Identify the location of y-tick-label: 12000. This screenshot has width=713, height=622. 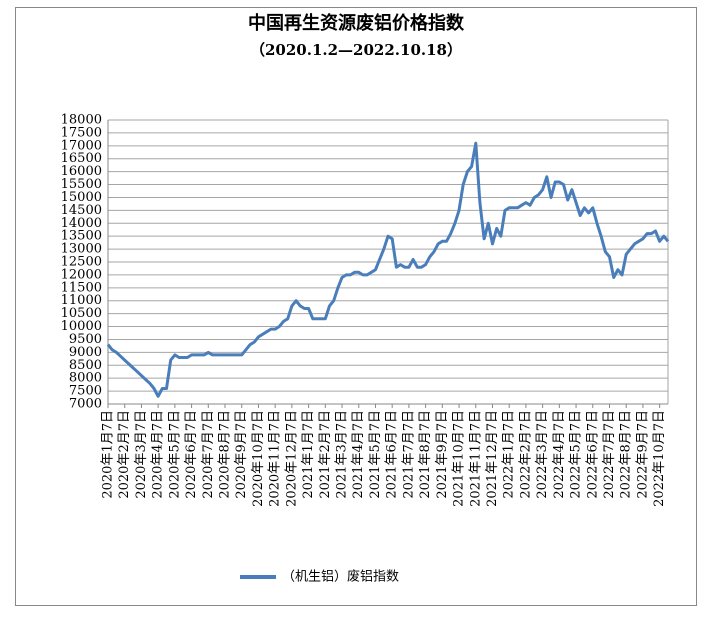
(81, 274).